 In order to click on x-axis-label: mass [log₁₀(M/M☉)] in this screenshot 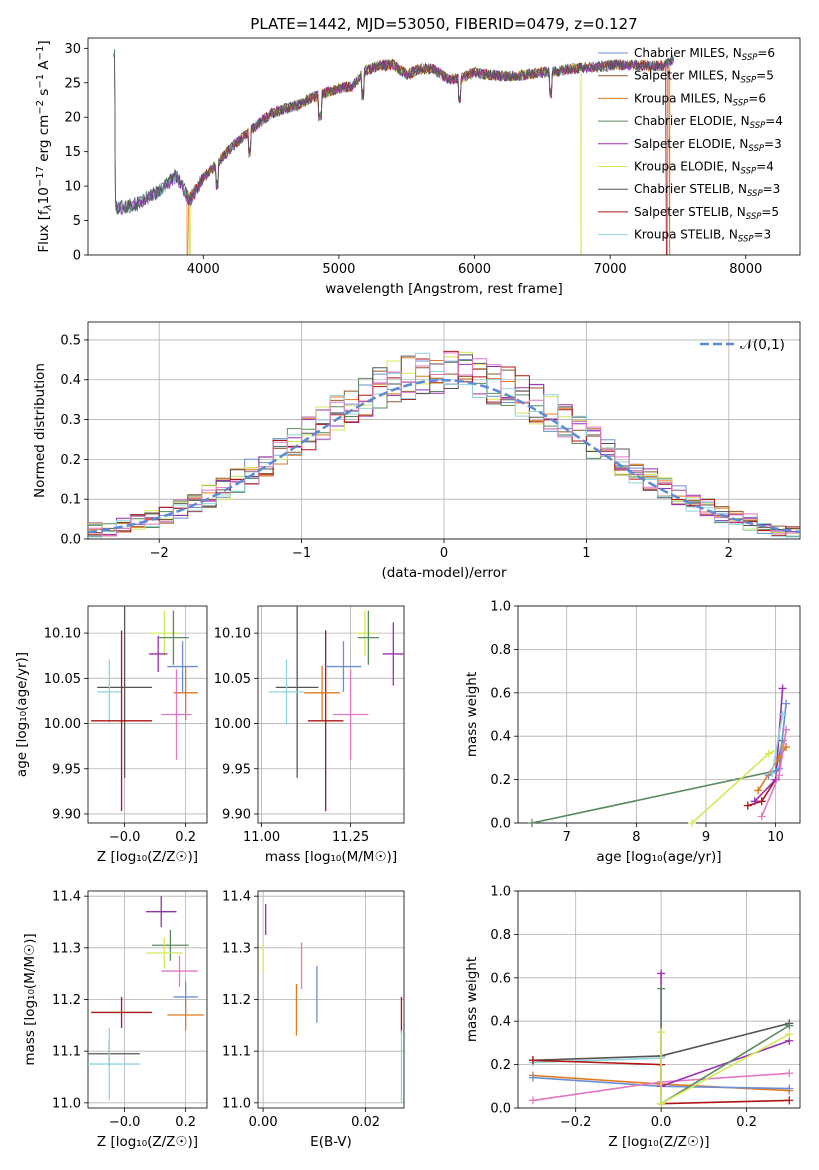, I will do `click(331, 857)`.